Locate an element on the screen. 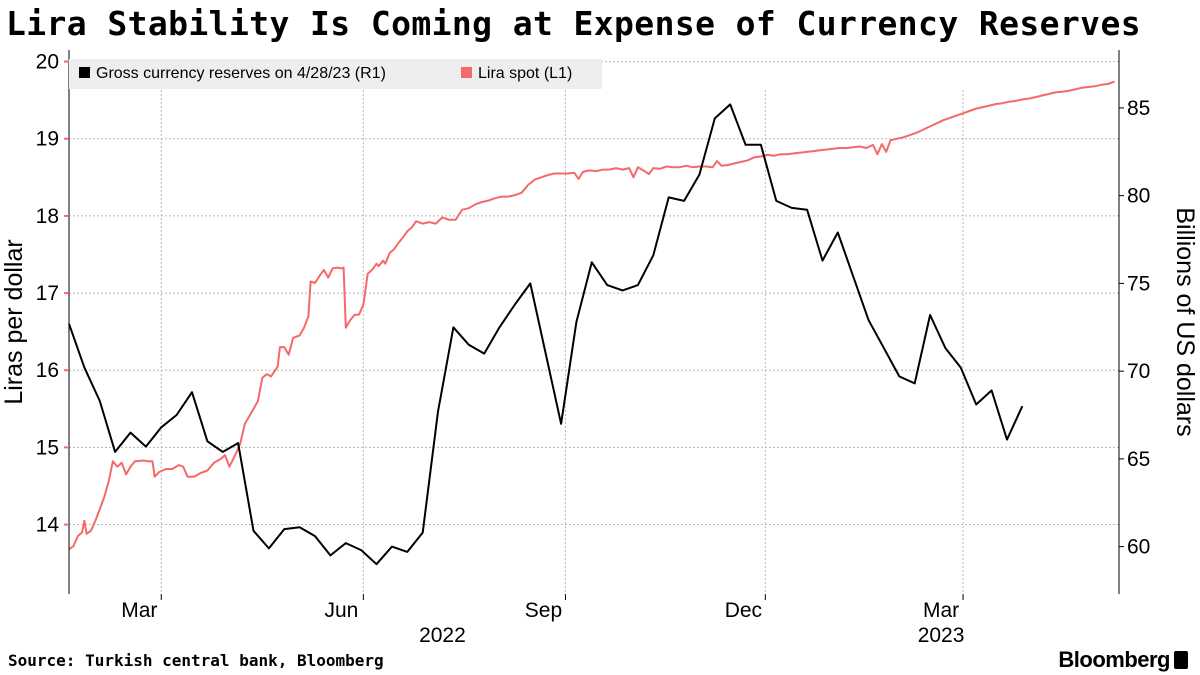 The image size is (1200, 675). legend-background is located at coordinates (335, 74).